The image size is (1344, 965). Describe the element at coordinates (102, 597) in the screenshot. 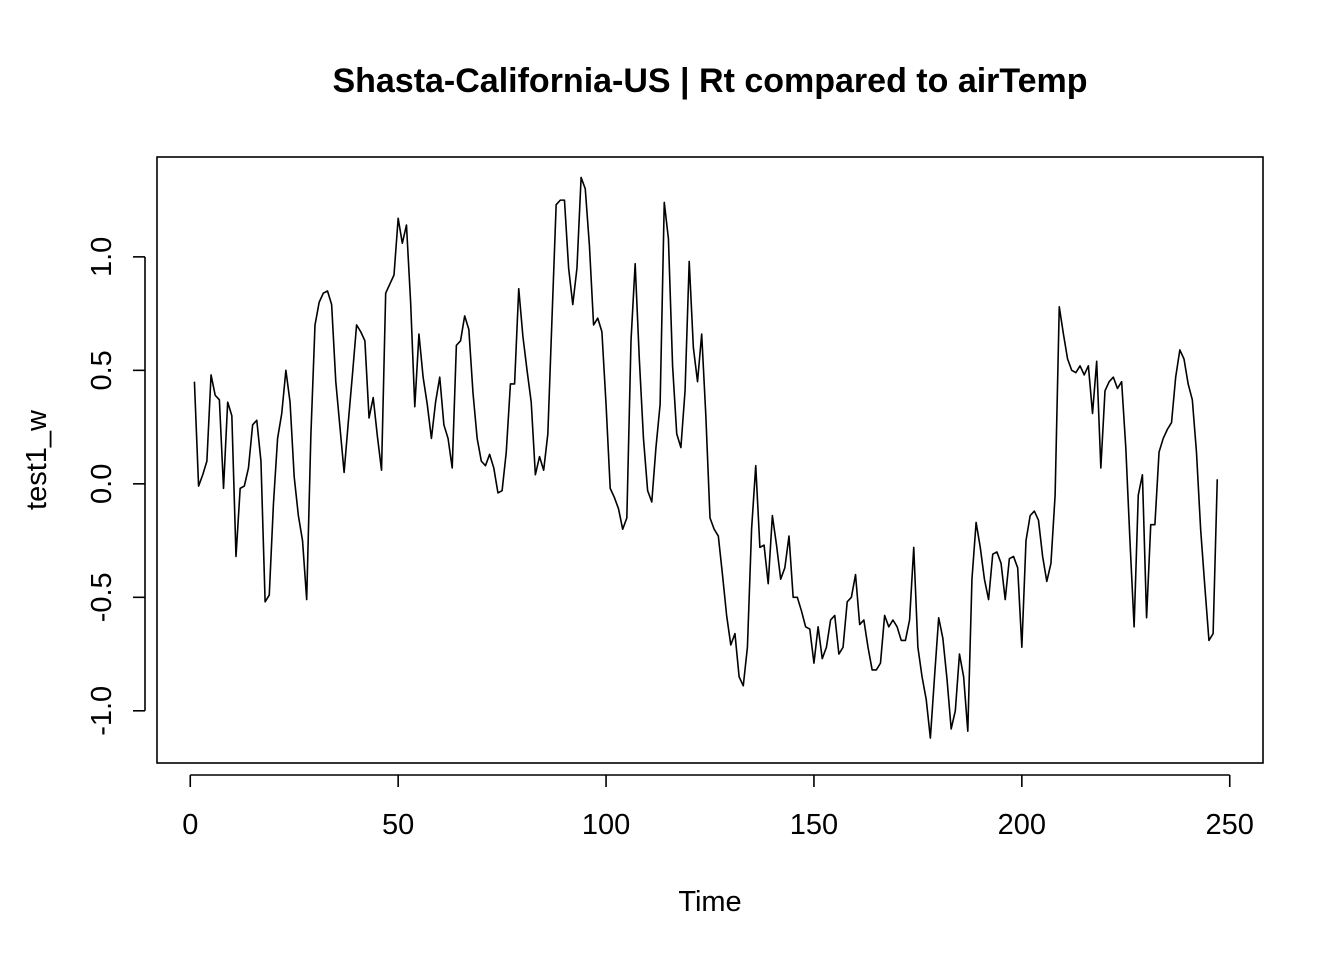

I see `y-tick-label: -0.5` at that location.